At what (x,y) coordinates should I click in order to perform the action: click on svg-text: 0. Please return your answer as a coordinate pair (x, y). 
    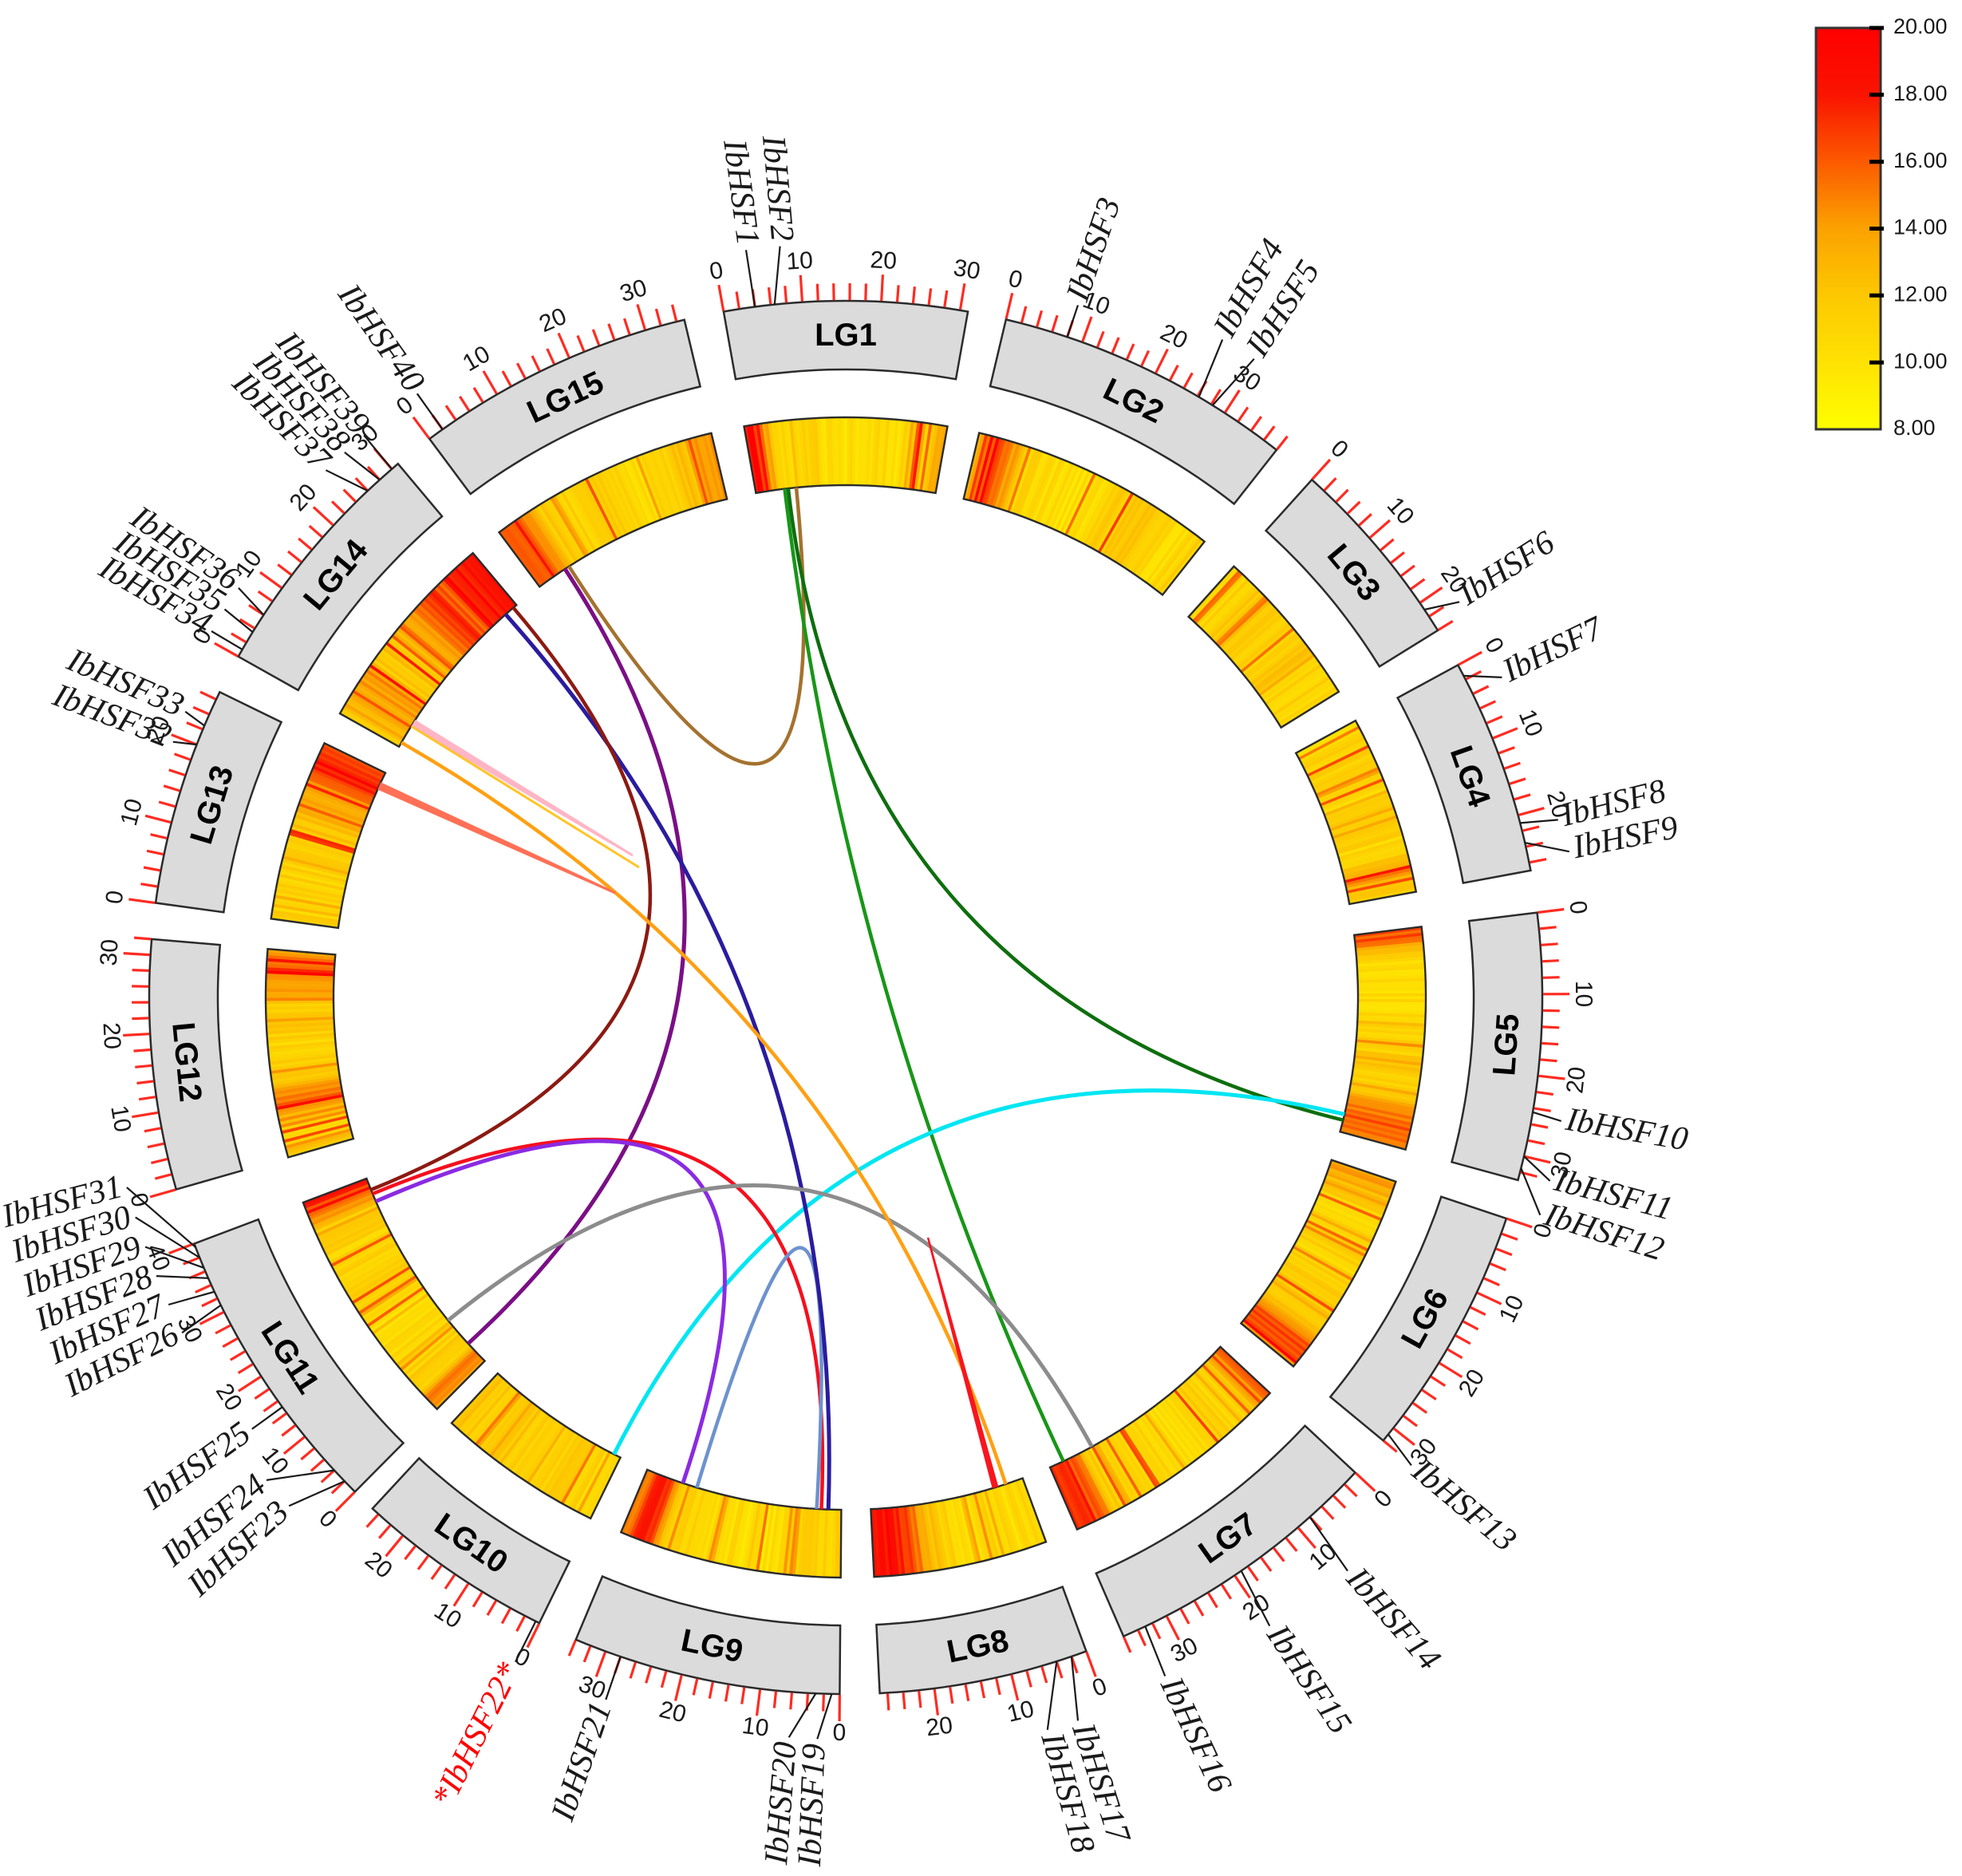
    Looking at the image, I should click on (839, 1733).